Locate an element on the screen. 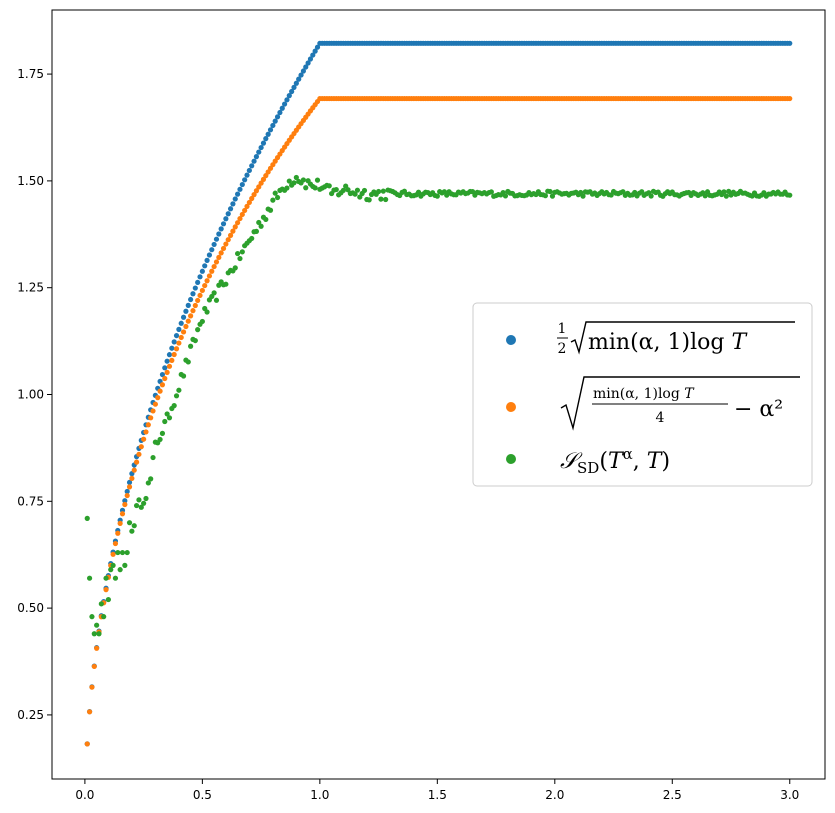 This screenshot has width=835, height=813. x-tick-label: 0.5 is located at coordinates (202, 795).